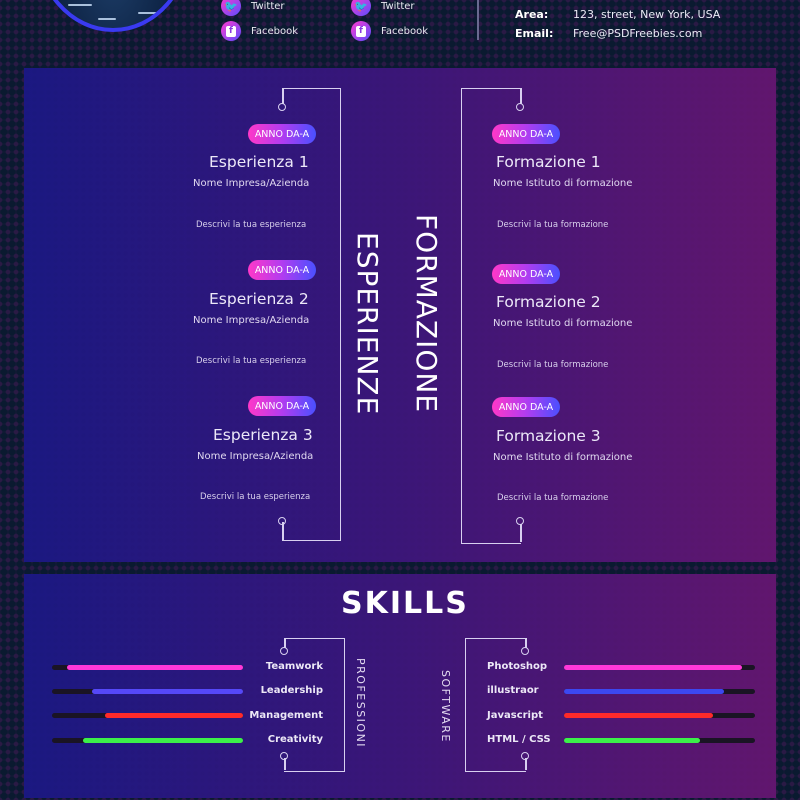 The image size is (800, 800). What do you see at coordinates (445, 706) in the screenshot?
I see `software-label: SOFTWARE` at bounding box center [445, 706].